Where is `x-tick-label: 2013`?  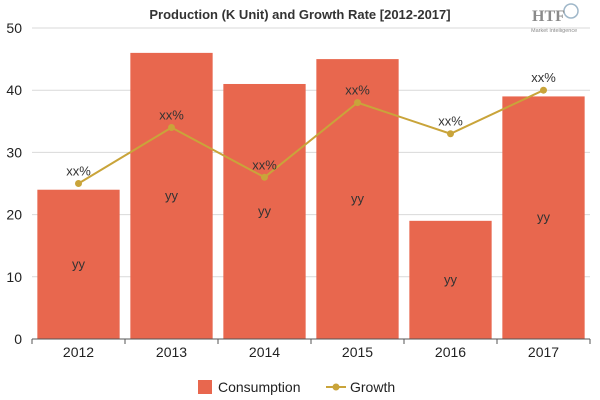
x-tick-label: 2013 is located at coordinates (171, 352).